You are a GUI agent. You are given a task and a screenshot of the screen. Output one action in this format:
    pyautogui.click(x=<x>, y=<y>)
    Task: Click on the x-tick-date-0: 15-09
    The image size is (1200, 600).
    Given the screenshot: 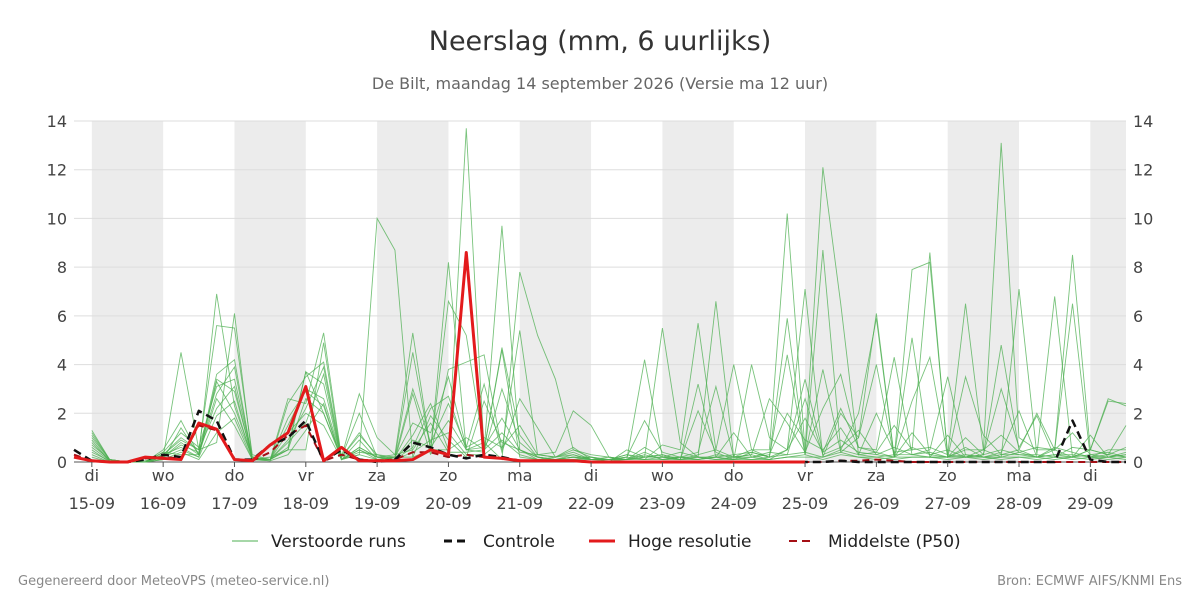 What is the action you would take?
    pyautogui.click(x=92, y=503)
    